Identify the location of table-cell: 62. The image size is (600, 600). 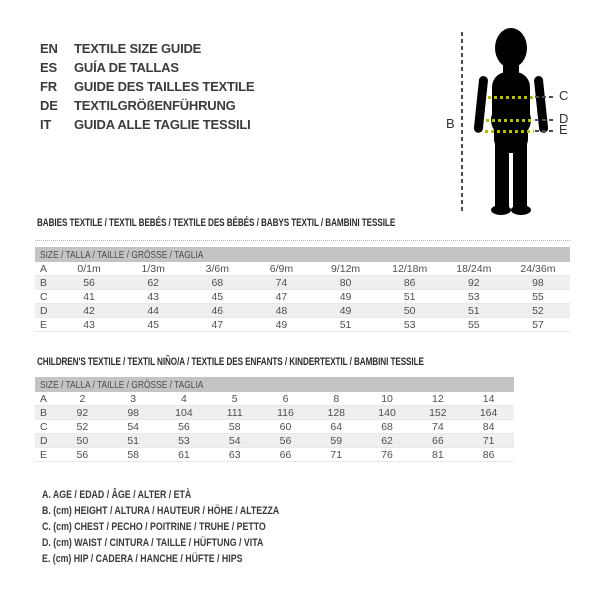
(387, 440).